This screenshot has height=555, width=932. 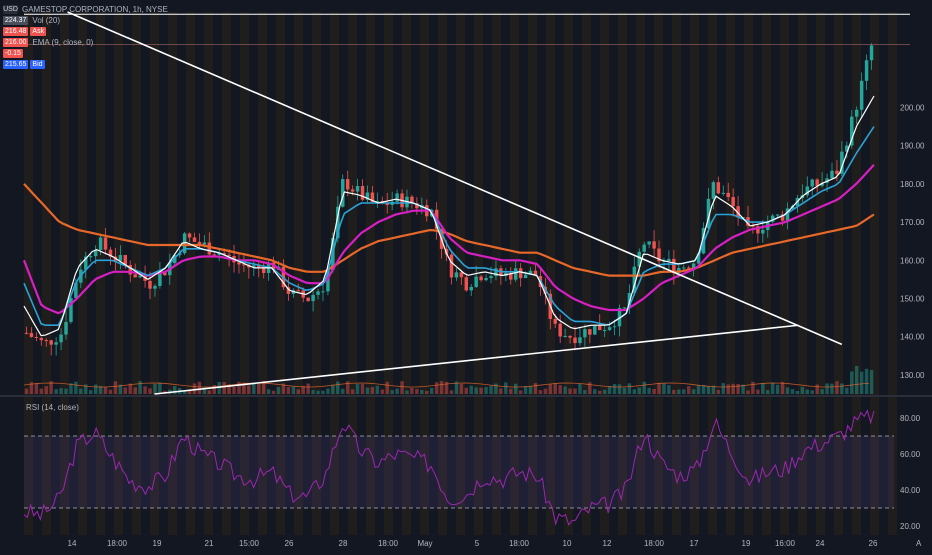 What do you see at coordinates (10, 9) in the screenshot?
I see `currency-badge: USD` at bounding box center [10, 9].